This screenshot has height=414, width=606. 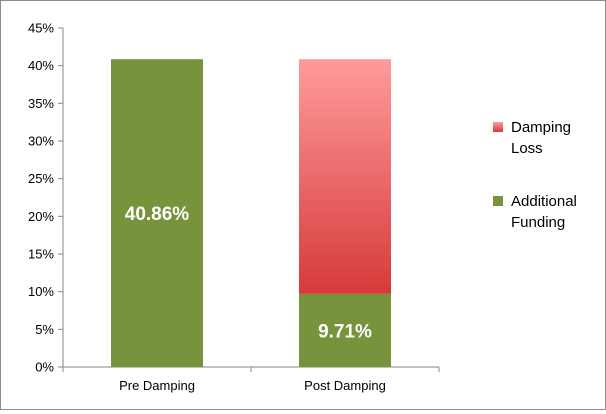 What do you see at coordinates (251, 379) in the screenshot?
I see `x-axis: Pre Damping Post Damping` at bounding box center [251, 379].